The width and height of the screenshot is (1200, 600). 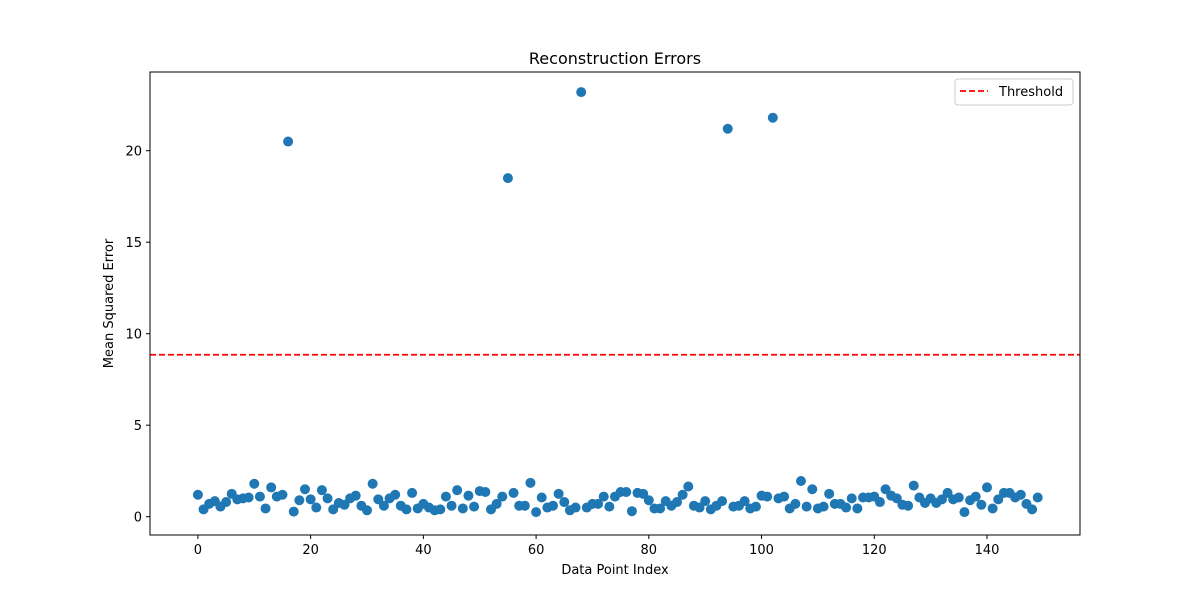 What do you see at coordinates (310, 550) in the screenshot?
I see `x-tick-label: 20` at bounding box center [310, 550].